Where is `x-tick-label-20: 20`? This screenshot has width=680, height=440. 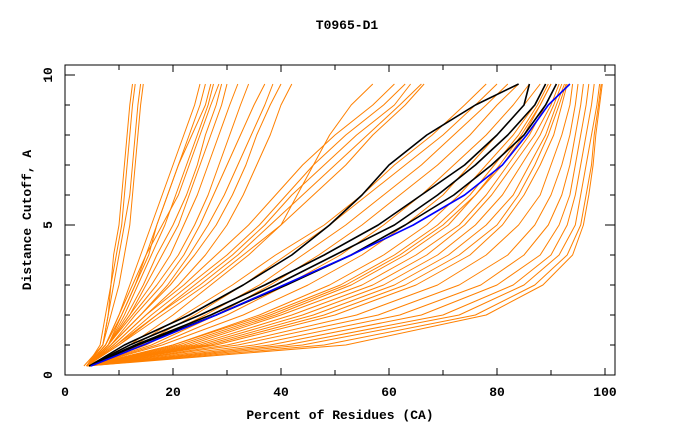 x-tick-label-20: 20 is located at coordinates (173, 392).